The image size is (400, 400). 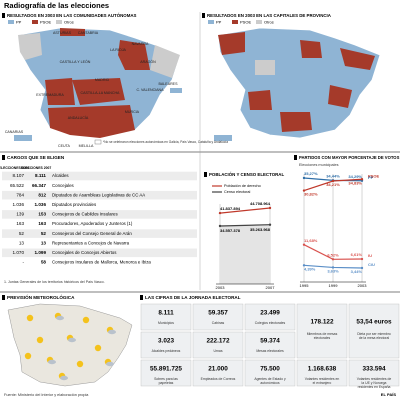 I want to click on cell: Consejeros de Cabildos Insulares, so click(x=85, y=214).